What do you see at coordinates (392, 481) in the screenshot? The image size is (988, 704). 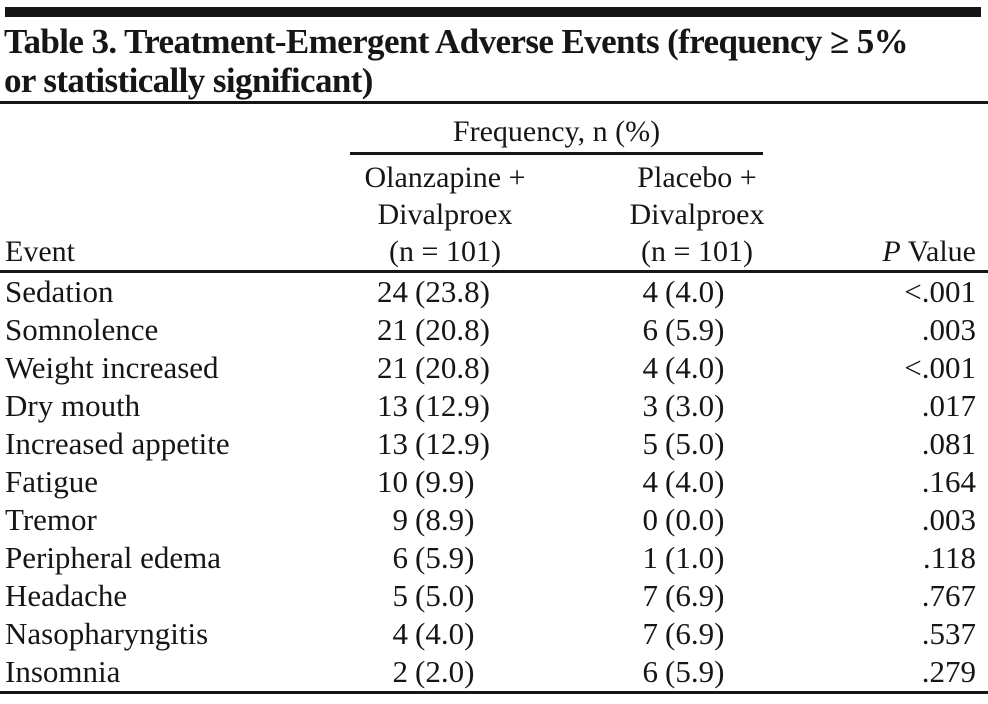 I see `olanzapine-count: 10` at bounding box center [392, 481].